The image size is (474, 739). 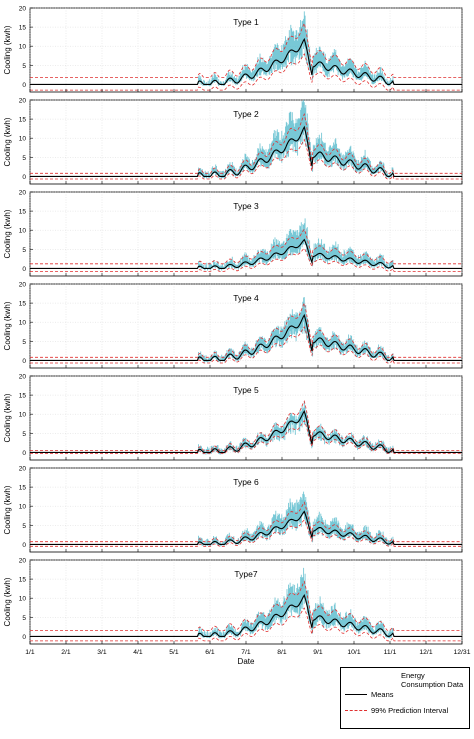 I want to click on x-tick-label: 8/1, so click(x=282, y=652).